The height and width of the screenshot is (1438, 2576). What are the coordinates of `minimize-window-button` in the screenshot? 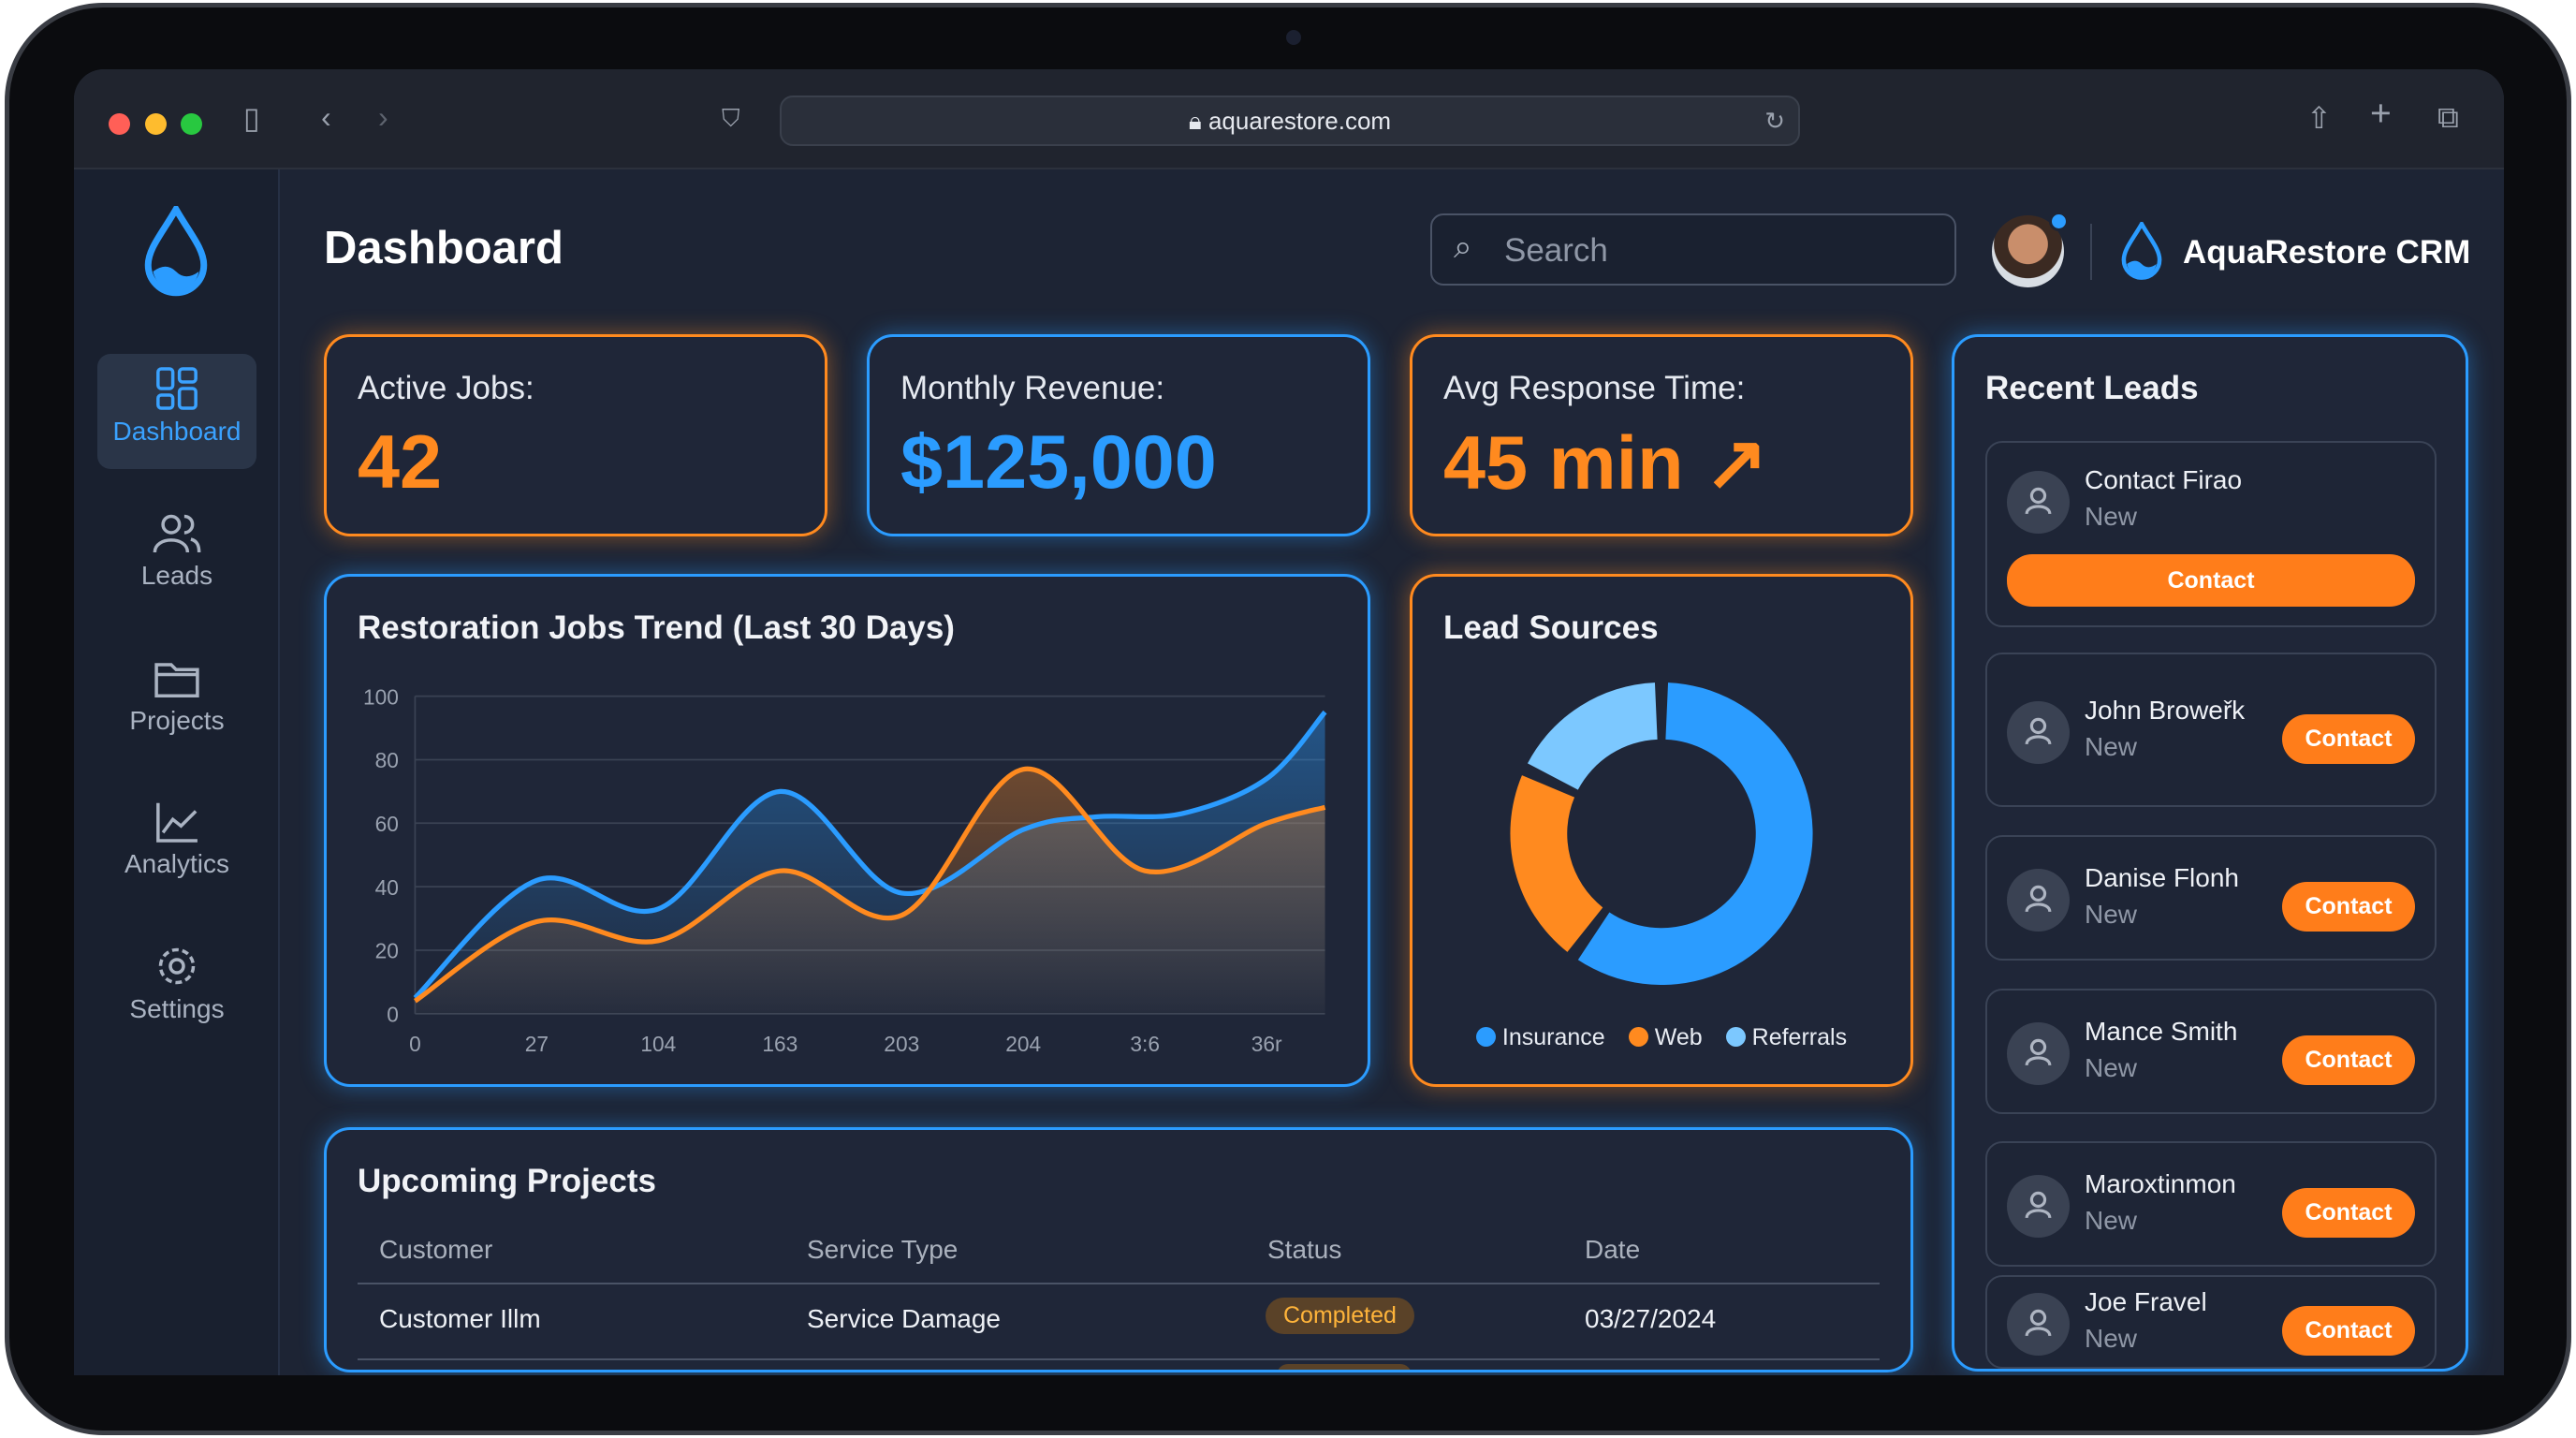 It's located at (156, 124).